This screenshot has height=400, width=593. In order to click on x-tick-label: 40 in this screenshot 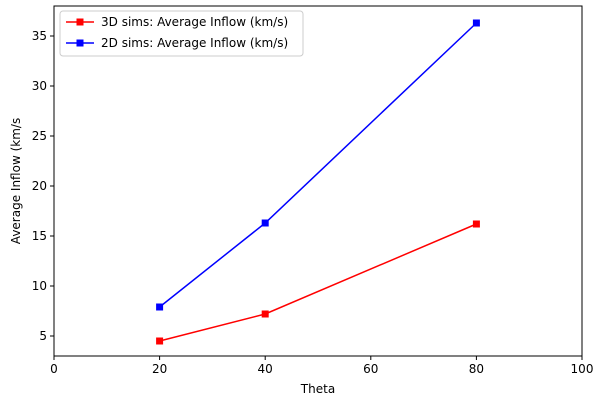, I will do `click(265, 369)`.